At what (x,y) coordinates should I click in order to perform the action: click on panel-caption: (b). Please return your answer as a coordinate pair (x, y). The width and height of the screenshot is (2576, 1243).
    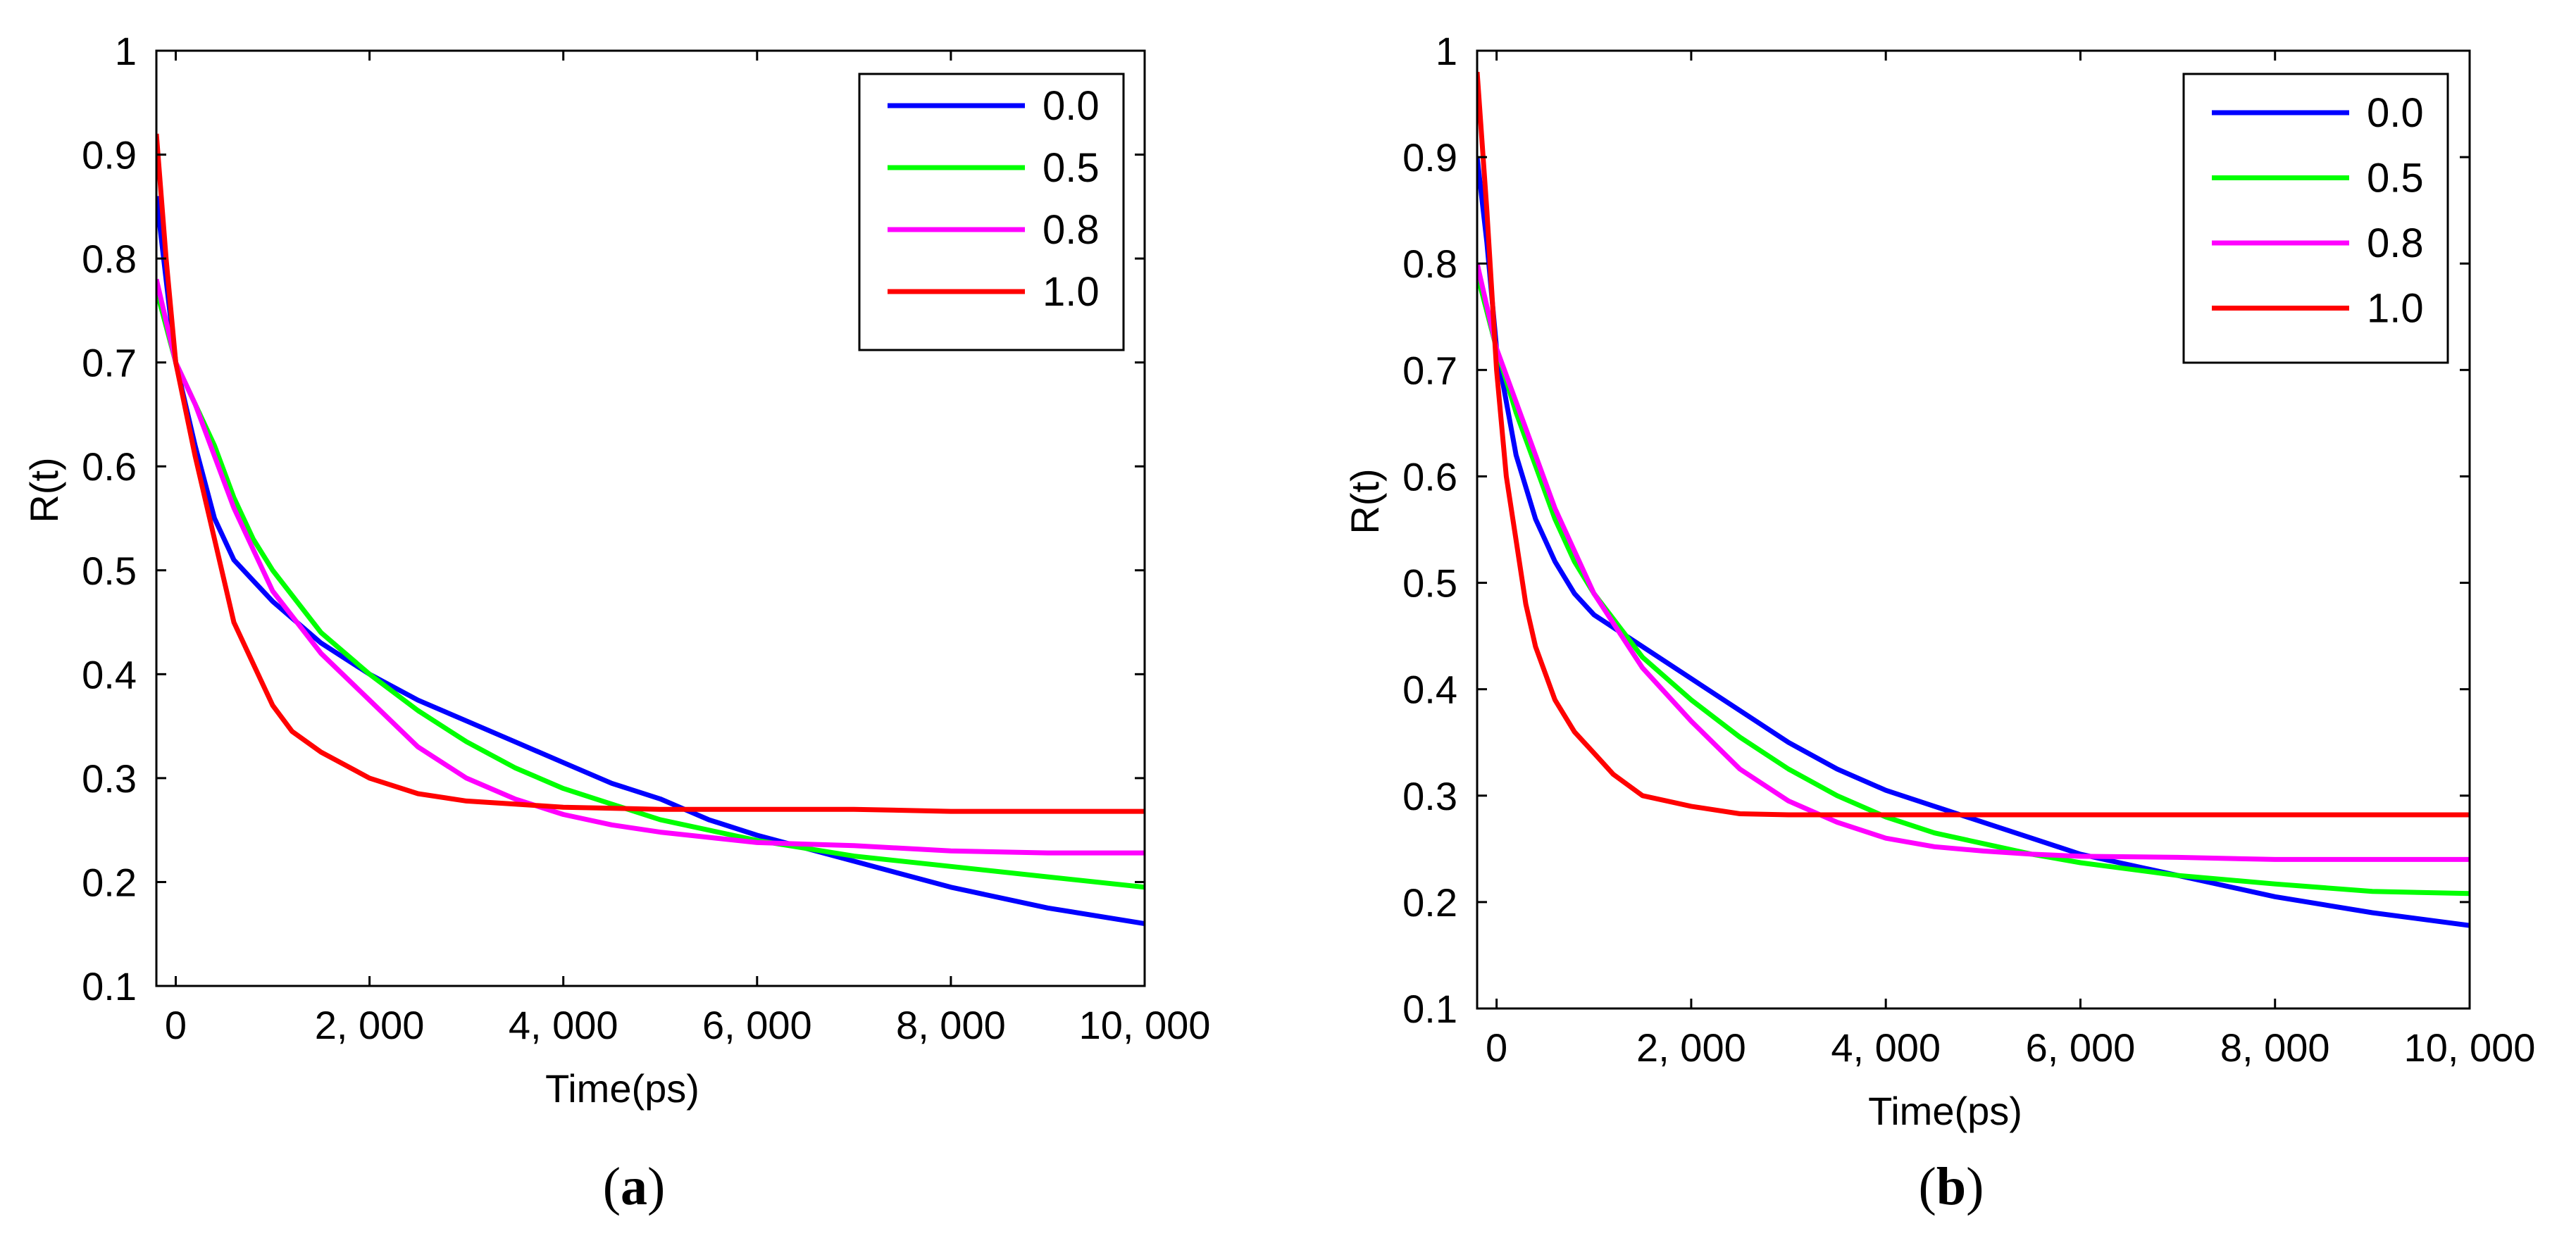
    Looking at the image, I should click on (1951, 1186).